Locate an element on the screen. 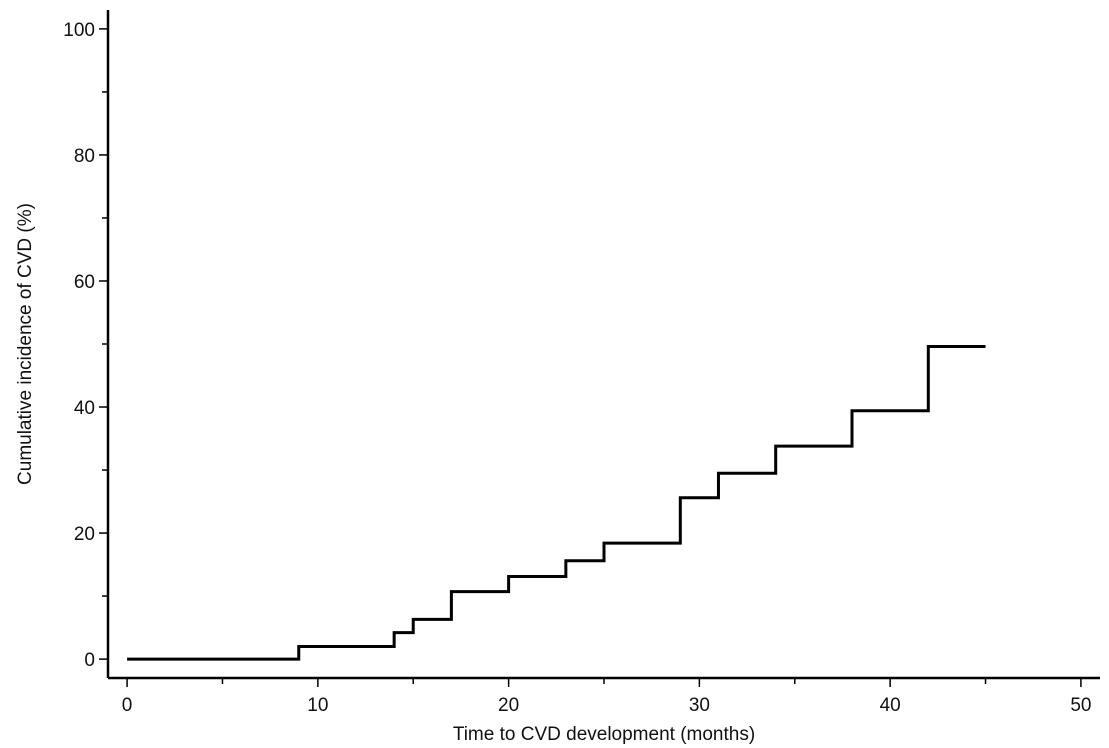 This screenshot has width=1109, height=748. y-tick-label-60: 60 is located at coordinates (84, 282).